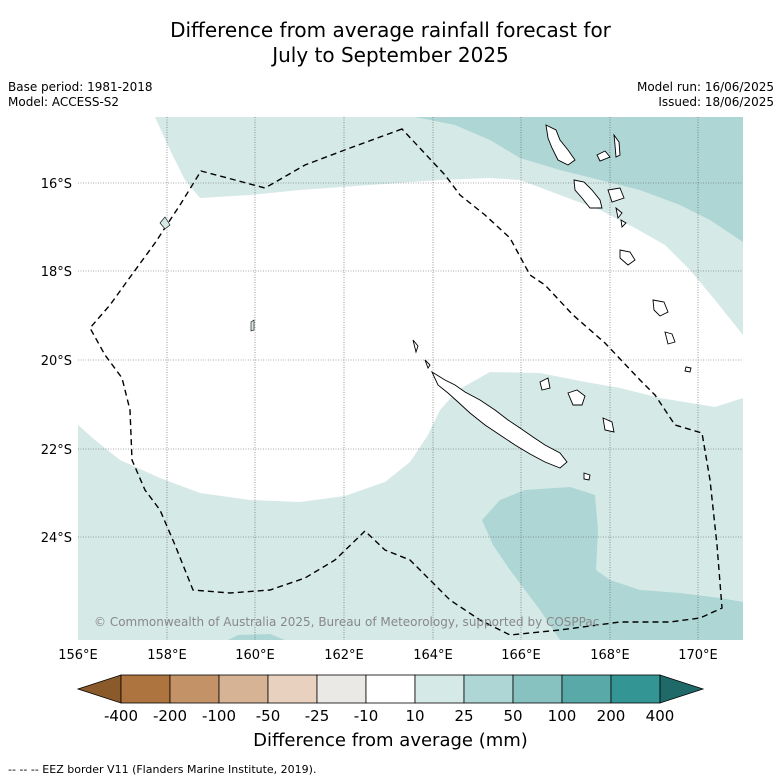  Describe the element at coordinates (577, 429) in the screenshot. I see `loyalty-islands-coast` at that location.